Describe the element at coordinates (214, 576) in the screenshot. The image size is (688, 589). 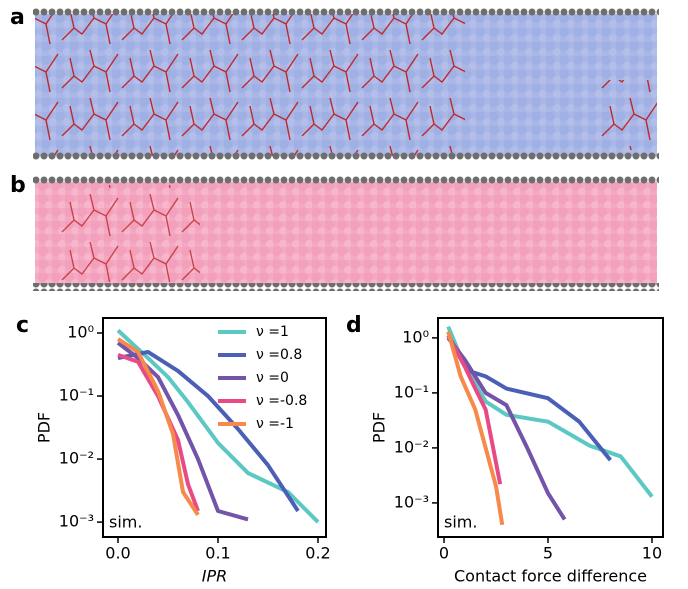
I see `x-axis-label: IPR` at that location.